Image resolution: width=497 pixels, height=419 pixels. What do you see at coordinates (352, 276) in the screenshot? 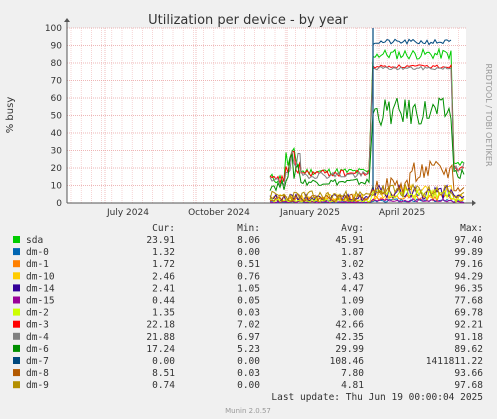
I see `legend-value-avg: 3.43` at bounding box center [352, 276].